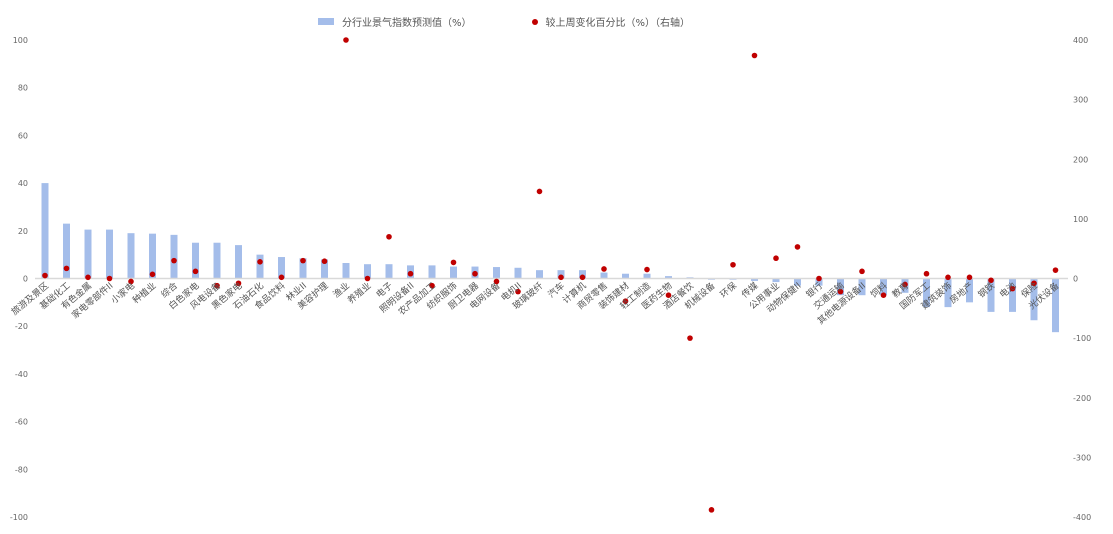 The height and width of the screenshot is (534, 1113). I want to click on left-tick-label: 60, so click(23, 135).